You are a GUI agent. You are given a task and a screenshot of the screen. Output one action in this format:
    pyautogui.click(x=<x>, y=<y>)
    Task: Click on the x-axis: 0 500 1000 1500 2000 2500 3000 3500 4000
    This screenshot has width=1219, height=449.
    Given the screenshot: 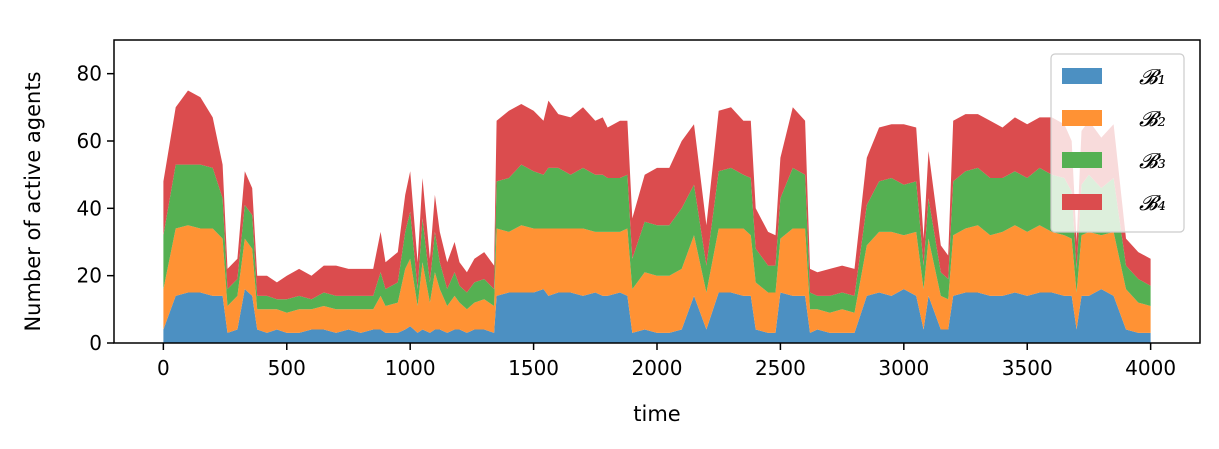 What is the action you would take?
    pyautogui.click(x=666, y=361)
    